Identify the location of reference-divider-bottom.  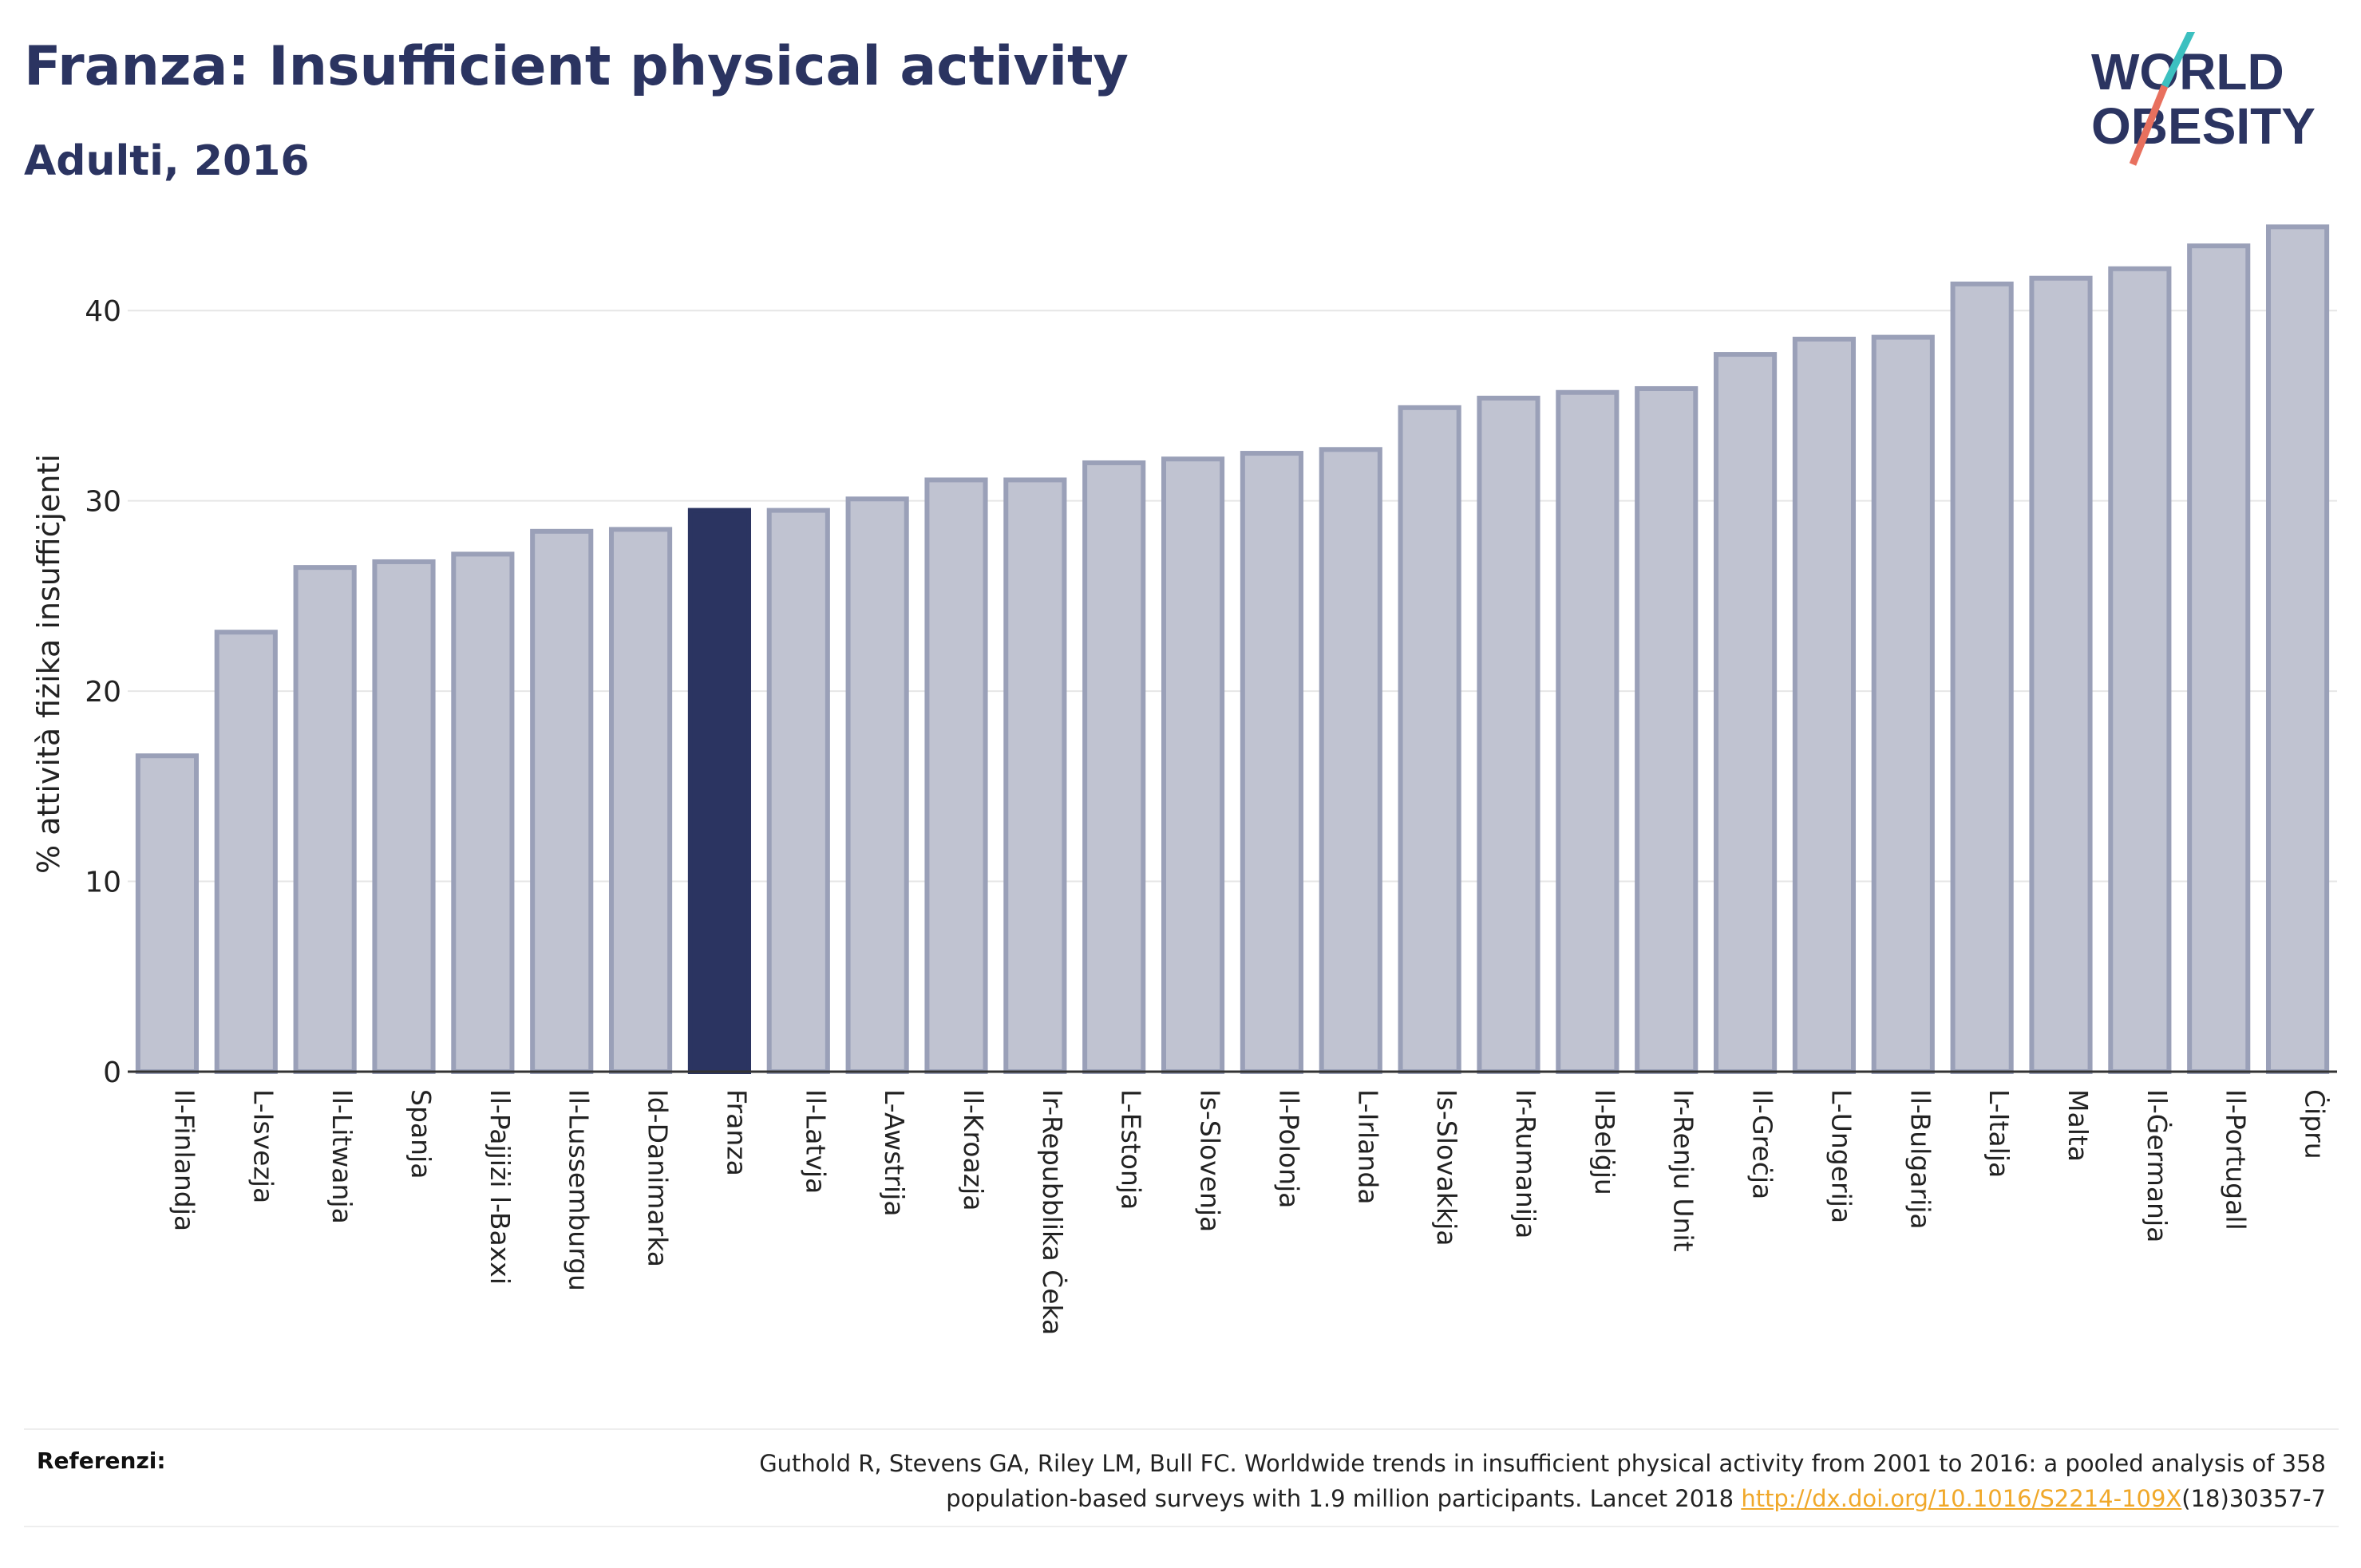
(1181, 1526).